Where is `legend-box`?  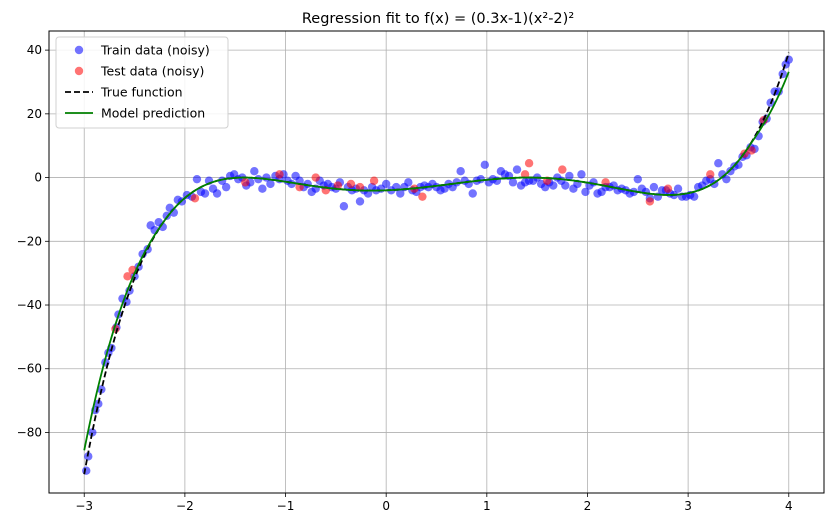 legend-box is located at coordinates (142, 82).